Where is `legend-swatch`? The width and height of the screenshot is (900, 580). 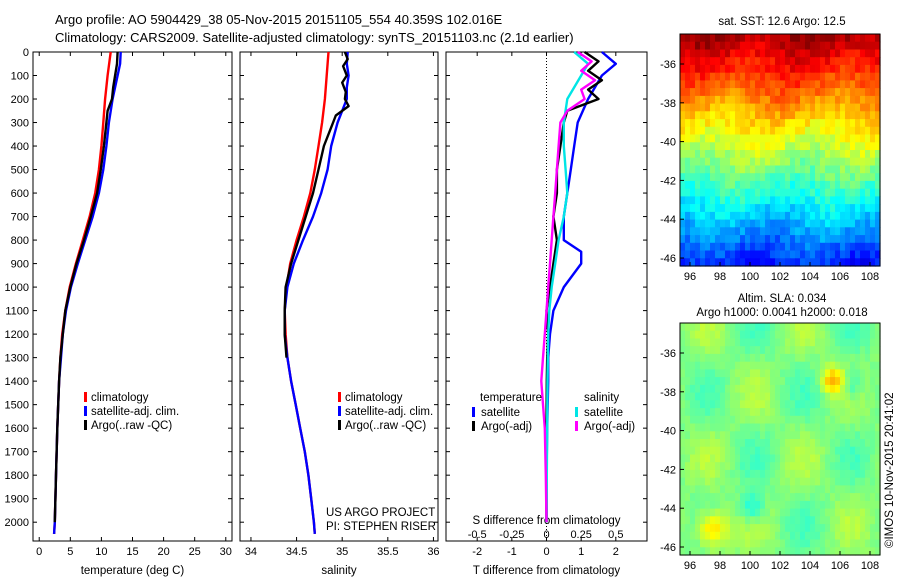 legend-swatch is located at coordinates (339, 425).